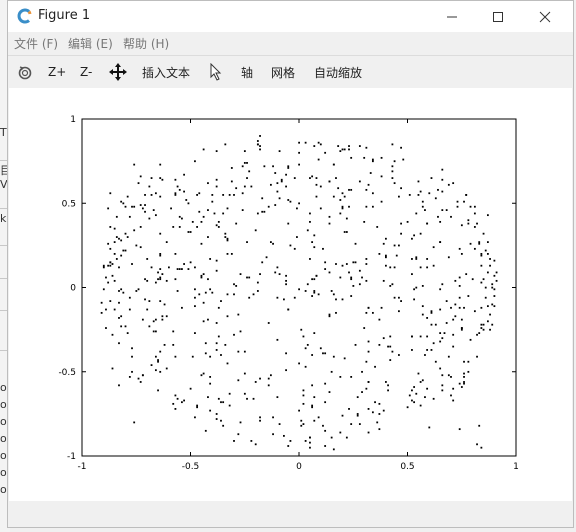 This screenshot has width=576, height=532. I want to click on grid-button: 网格, so click(283, 72).